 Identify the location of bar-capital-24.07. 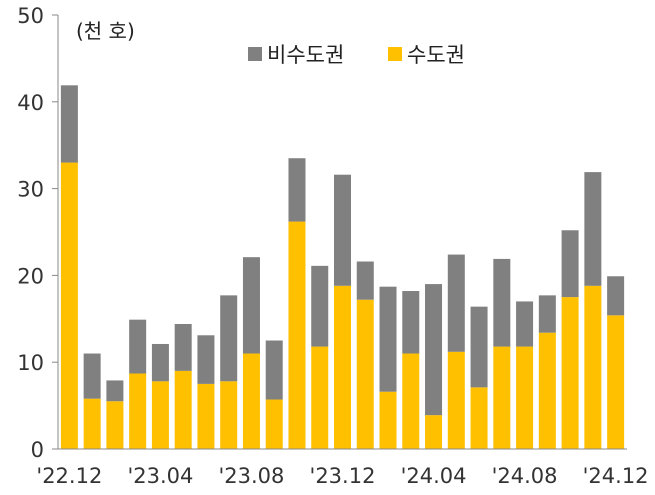
(502, 397).